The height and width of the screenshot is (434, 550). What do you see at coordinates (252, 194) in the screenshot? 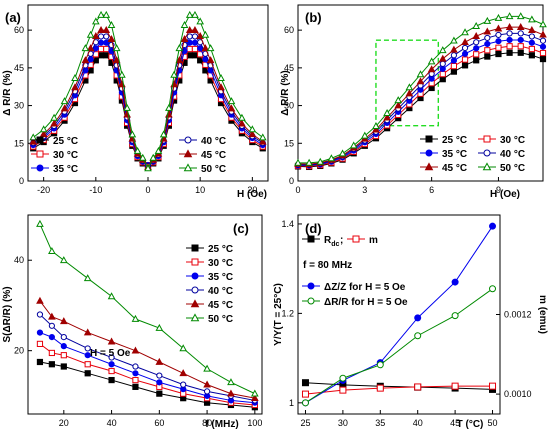
I see `x-axis-label: H (Oe)` at bounding box center [252, 194].